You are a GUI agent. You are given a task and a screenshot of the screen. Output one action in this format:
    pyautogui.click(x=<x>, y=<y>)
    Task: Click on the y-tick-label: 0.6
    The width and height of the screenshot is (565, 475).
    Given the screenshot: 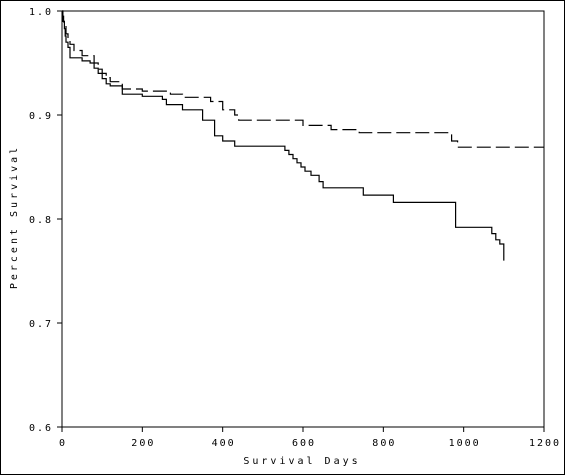 What is the action you would take?
    pyautogui.click(x=41, y=428)
    